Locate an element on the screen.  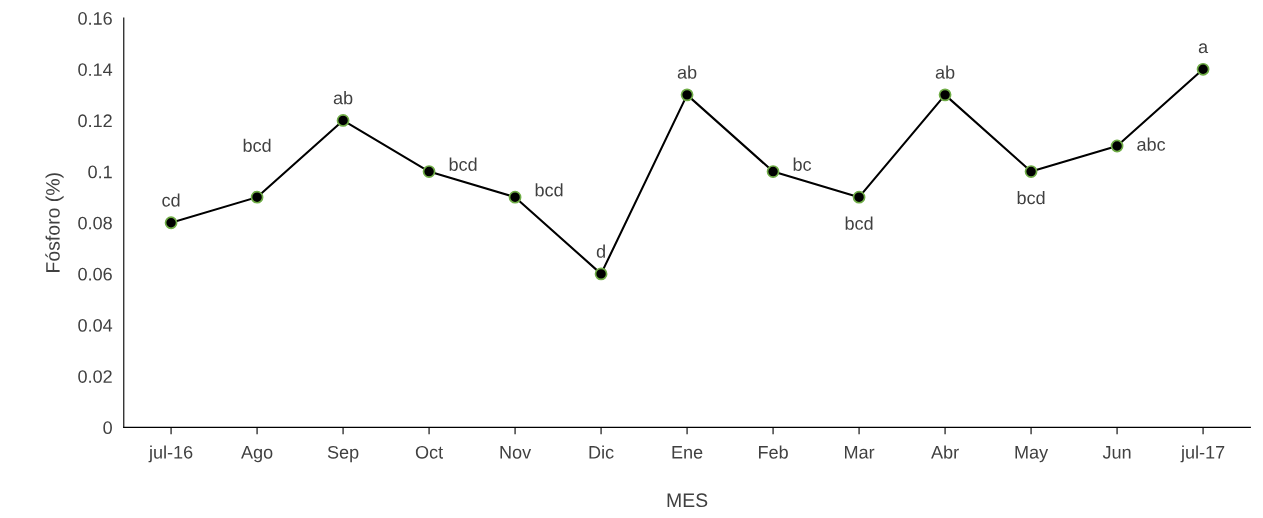
y-tick-label: 0.08 is located at coordinates (95, 223).